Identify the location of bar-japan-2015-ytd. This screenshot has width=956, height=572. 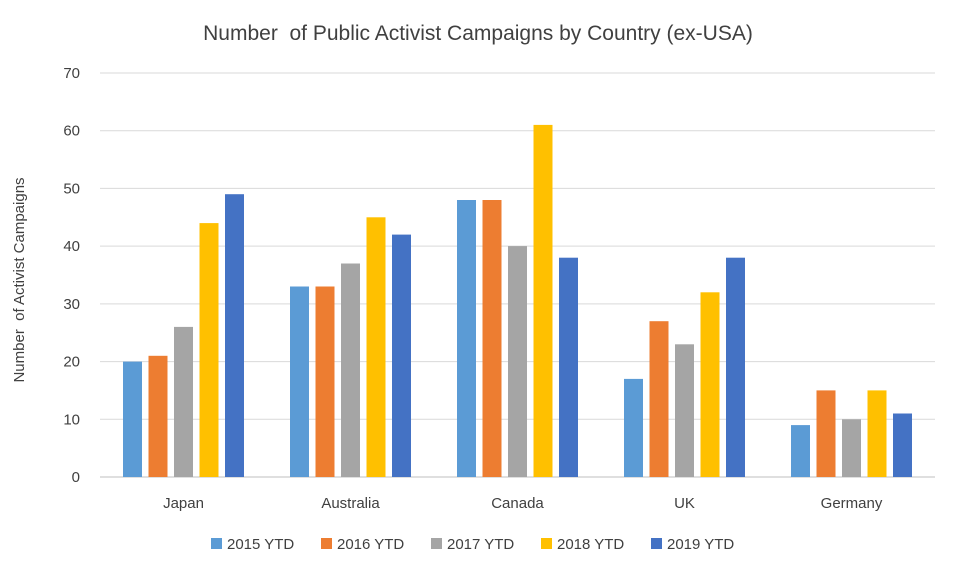
(132, 419).